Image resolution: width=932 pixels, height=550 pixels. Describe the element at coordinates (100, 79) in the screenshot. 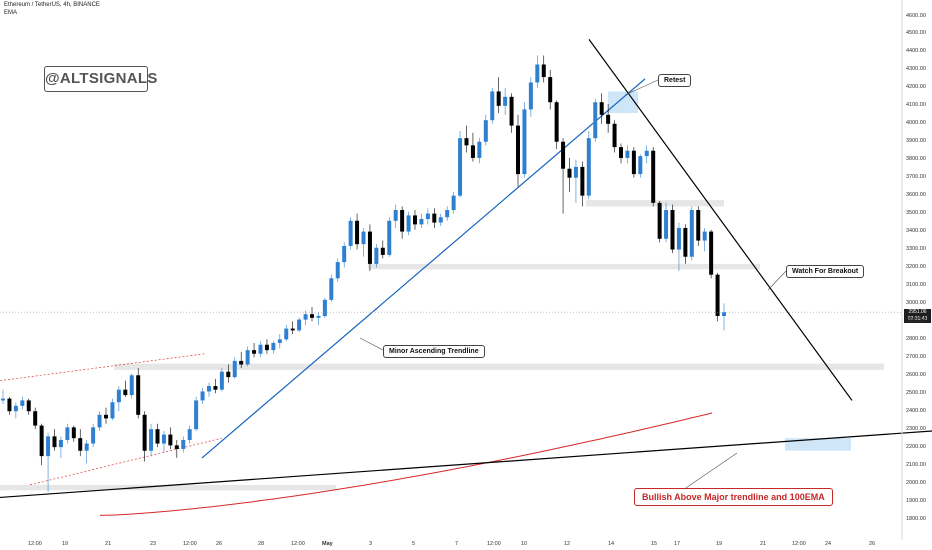

I see `watermark-logo: @ALTSIGNALS` at that location.